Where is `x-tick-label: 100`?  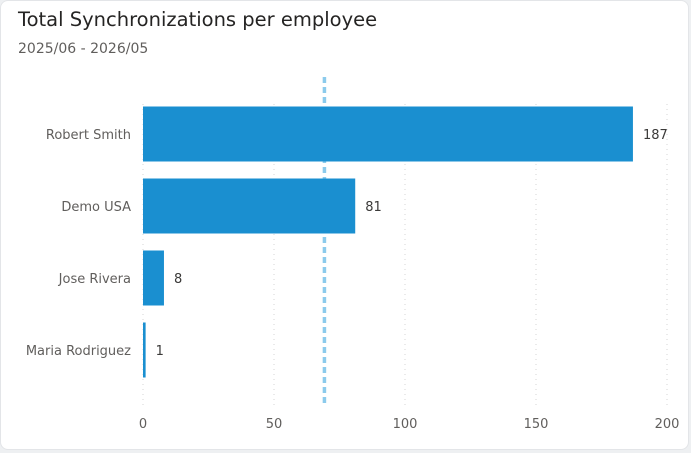
x-tick-label: 100 is located at coordinates (405, 424).